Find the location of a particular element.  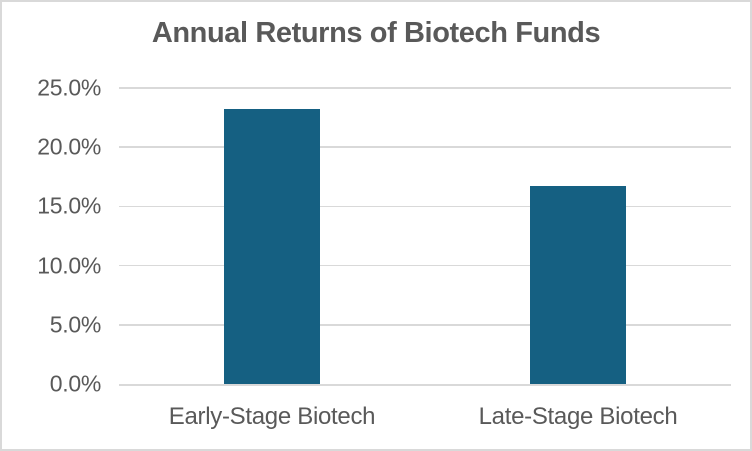

chart-title: Annual Returns of Biotech Funds is located at coordinates (376, 33).